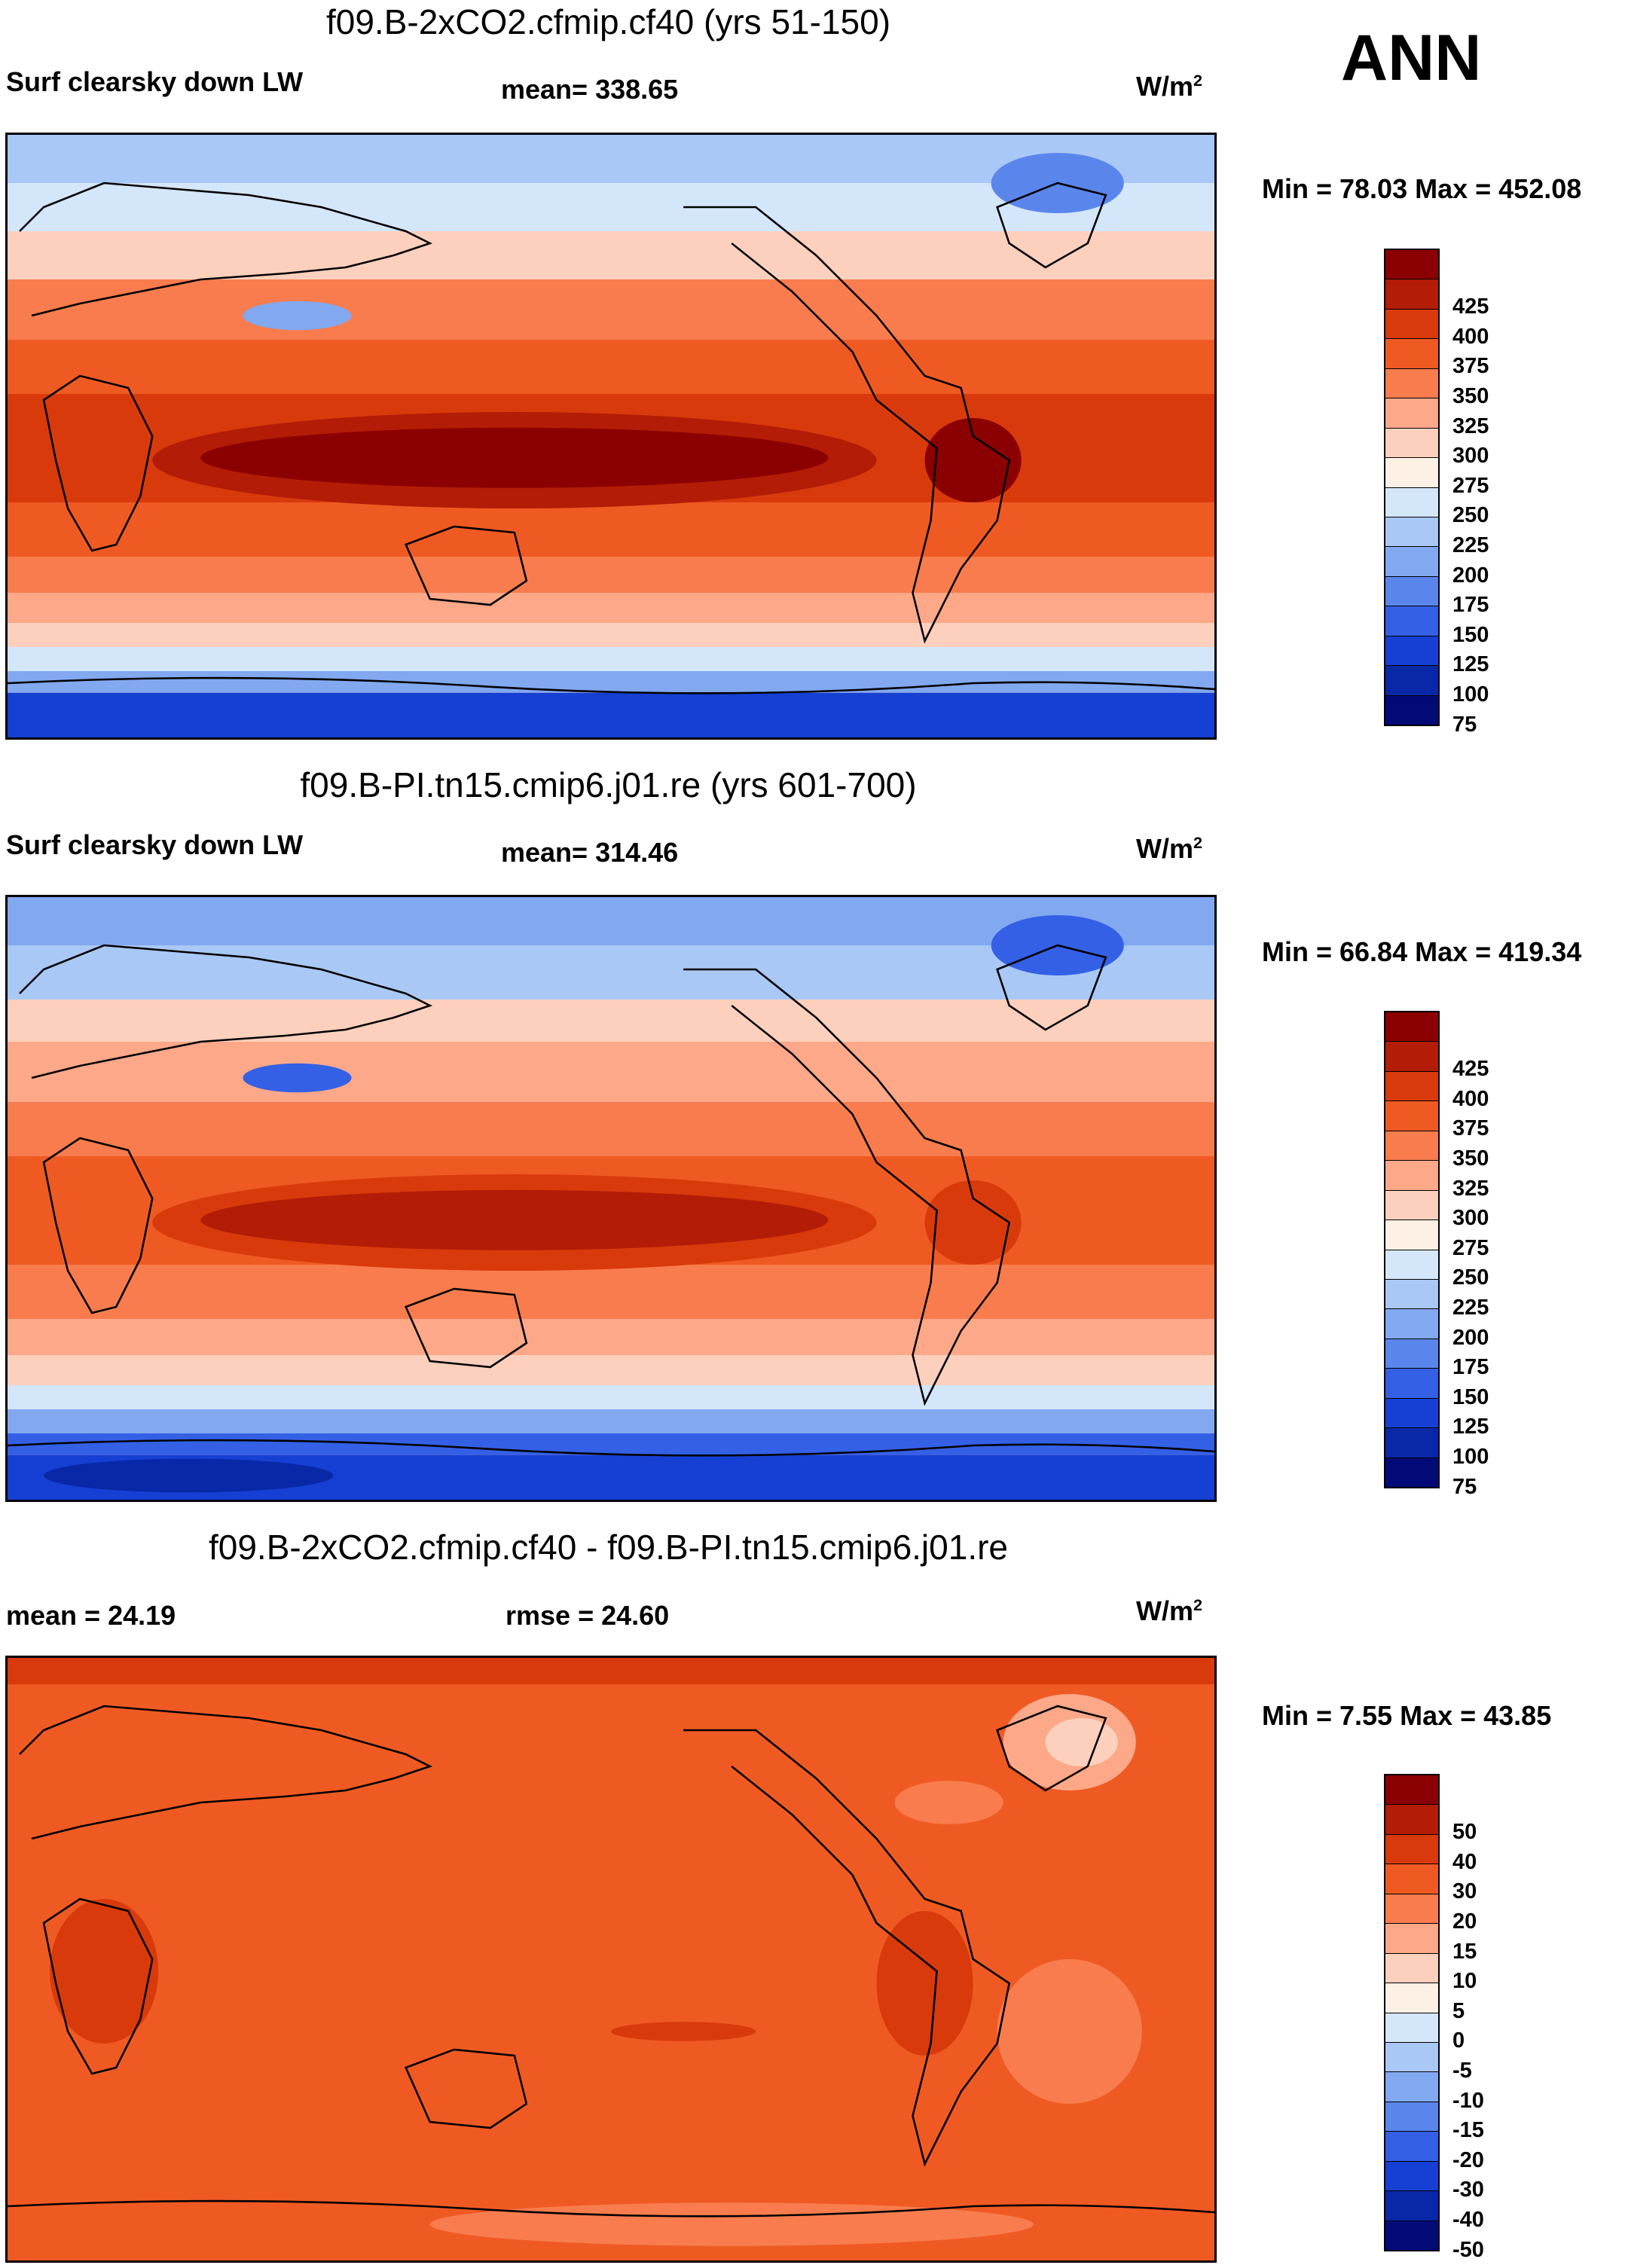 The width and height of the screenshot is (1625, 2268). I want to click on panel3-colorbar, so click(1412, 2012).